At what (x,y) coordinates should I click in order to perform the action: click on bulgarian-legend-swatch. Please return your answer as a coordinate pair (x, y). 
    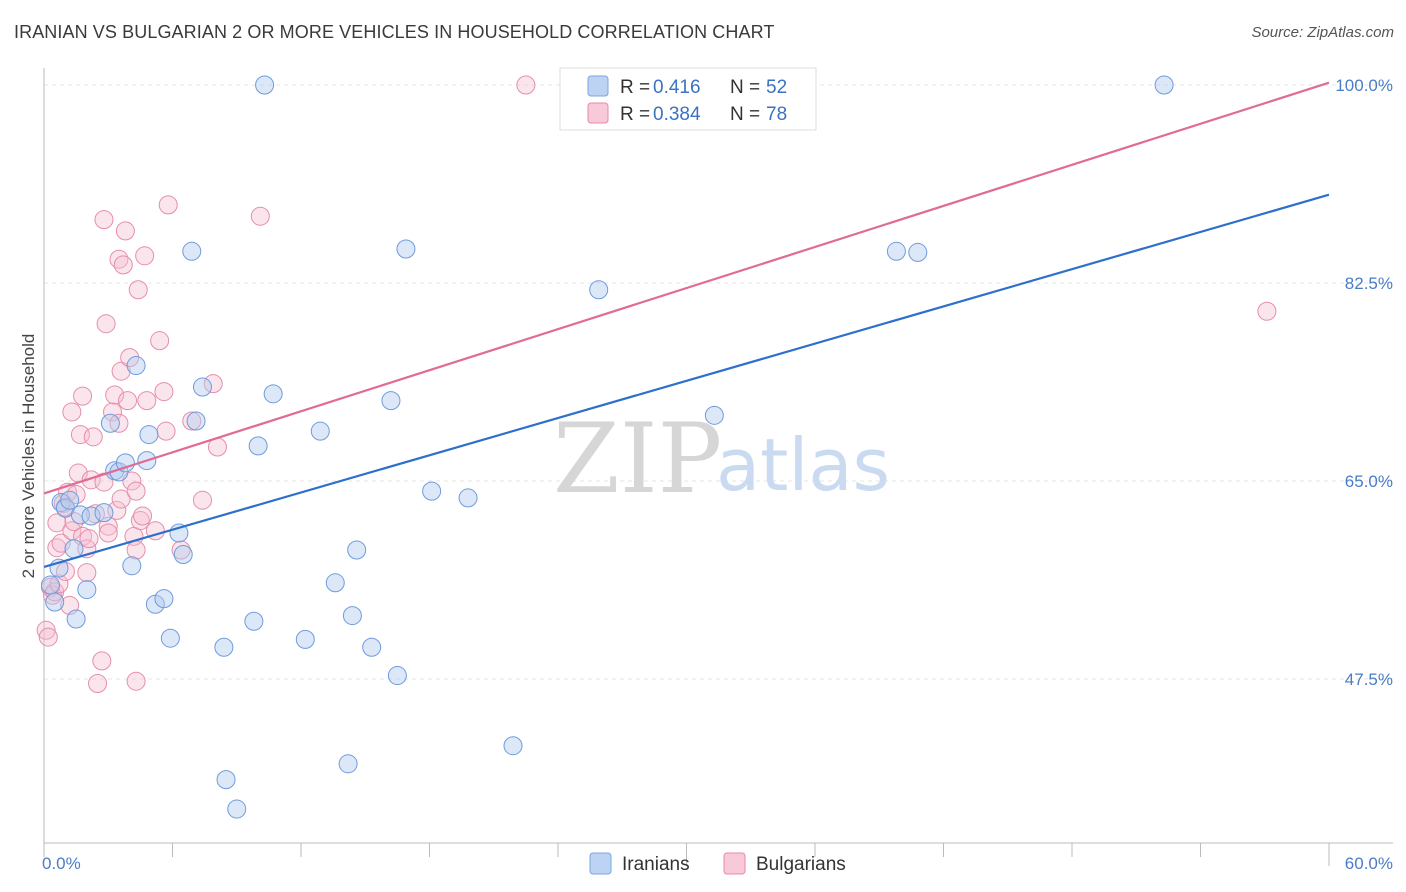
    Looking at the image, I should click on (598, 113).